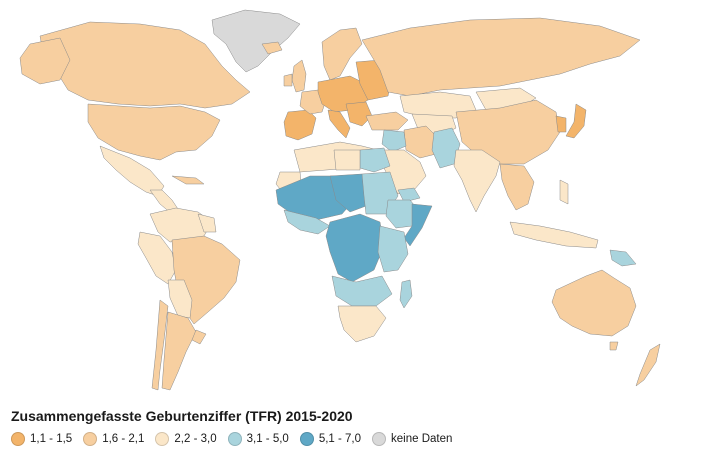  Describe the element at coordinates (272, 48) in the screenshot. I see `region-iceland` at that location.